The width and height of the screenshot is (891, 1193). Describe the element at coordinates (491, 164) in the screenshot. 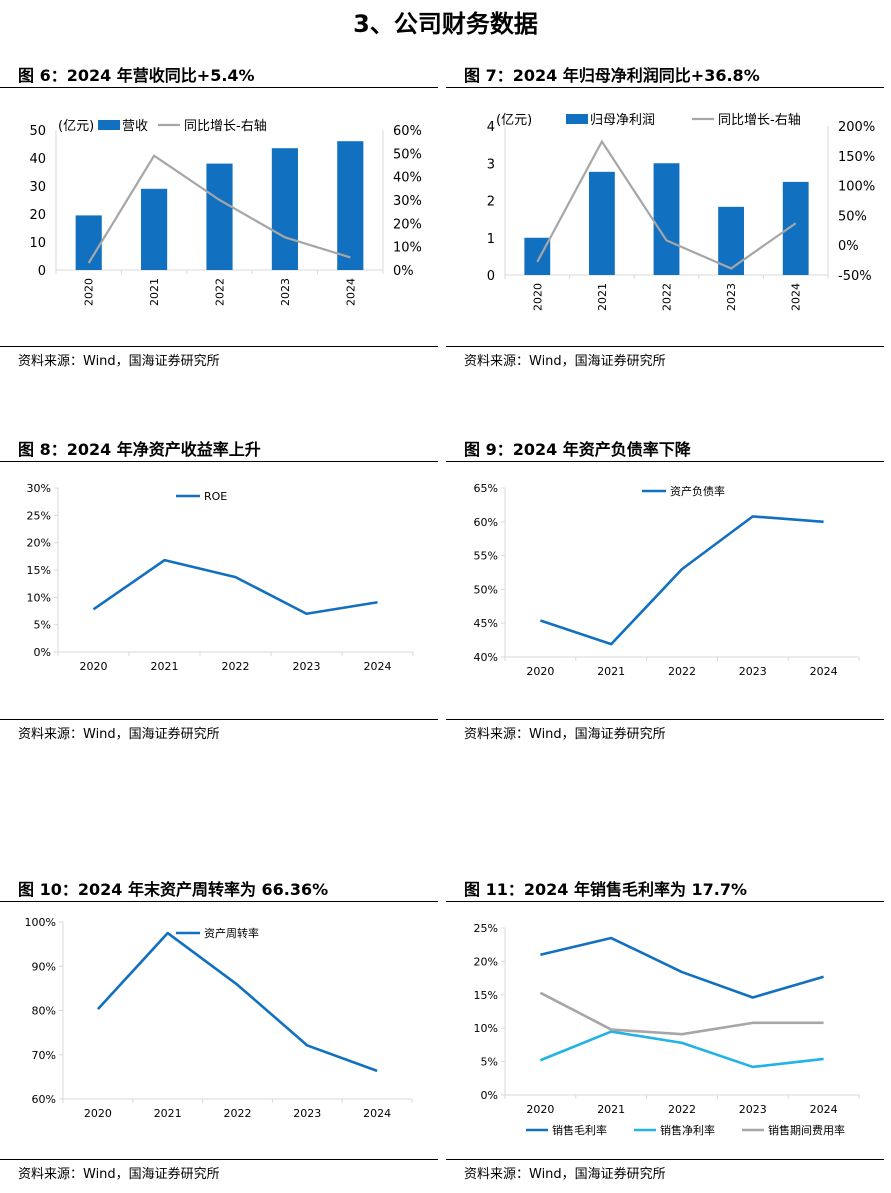

I see `y-tick-label: 3` at that location.